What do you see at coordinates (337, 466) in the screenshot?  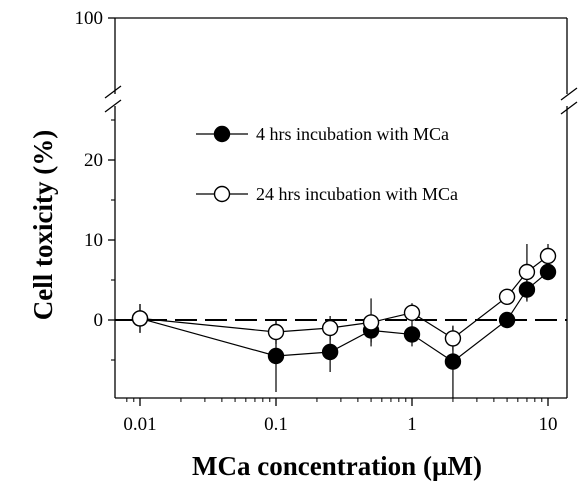 I see `x-axis-title: MCa concentration (µM)` at bounding box center [337, 466].